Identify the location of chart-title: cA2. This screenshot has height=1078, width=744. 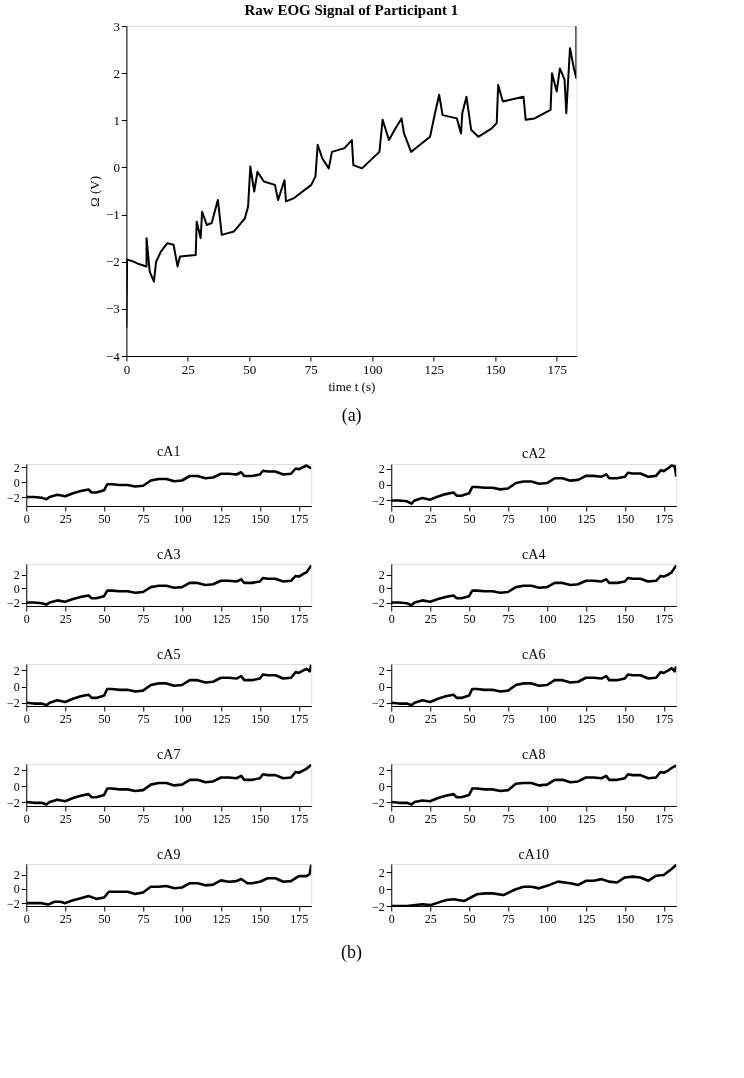
(534, 453).